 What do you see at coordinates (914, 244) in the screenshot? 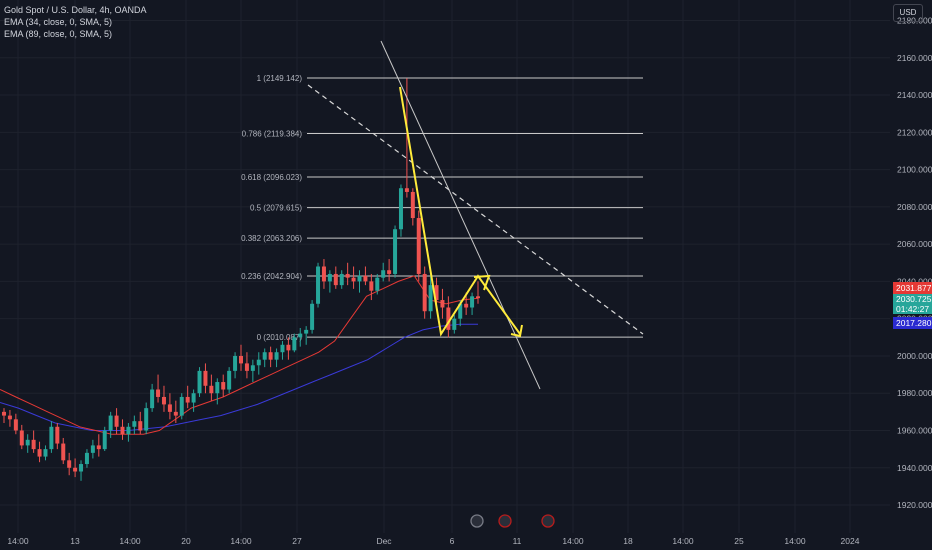
I see `y-tick-label: 2060.000` at bounding box center [914, 244].